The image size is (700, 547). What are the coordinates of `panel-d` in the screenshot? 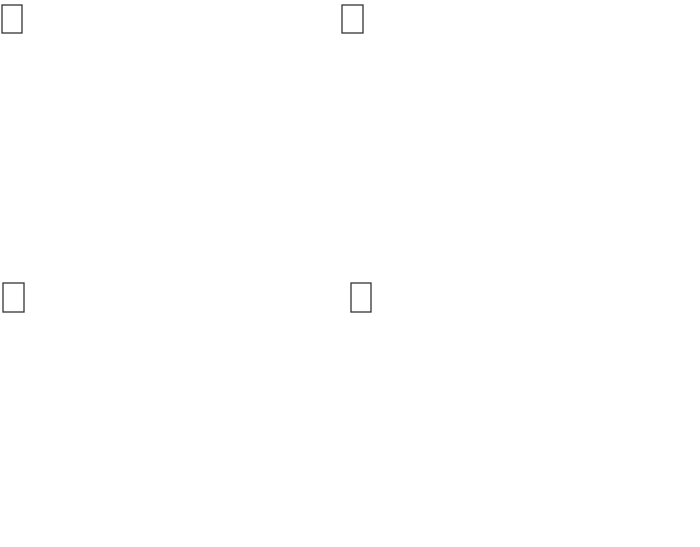 It's located at (361, 297).